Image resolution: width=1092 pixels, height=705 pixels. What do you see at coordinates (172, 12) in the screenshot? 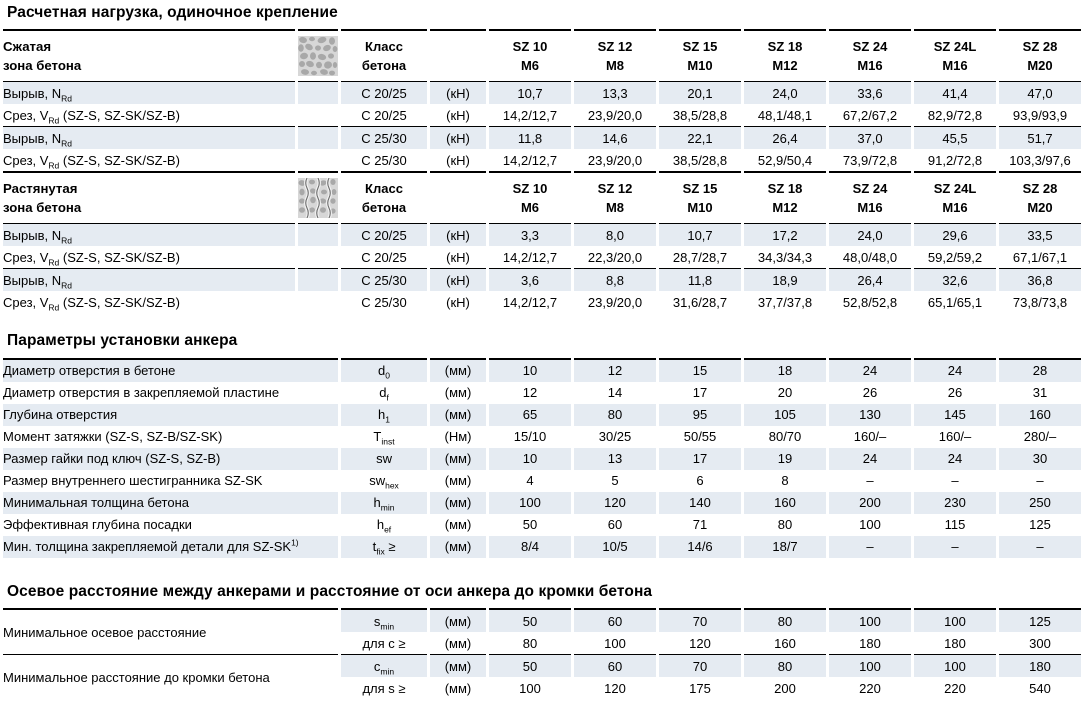
I see `section-title-load: Расчетная нагрузка, одиночное крепление` at bounding box center [172, 12].